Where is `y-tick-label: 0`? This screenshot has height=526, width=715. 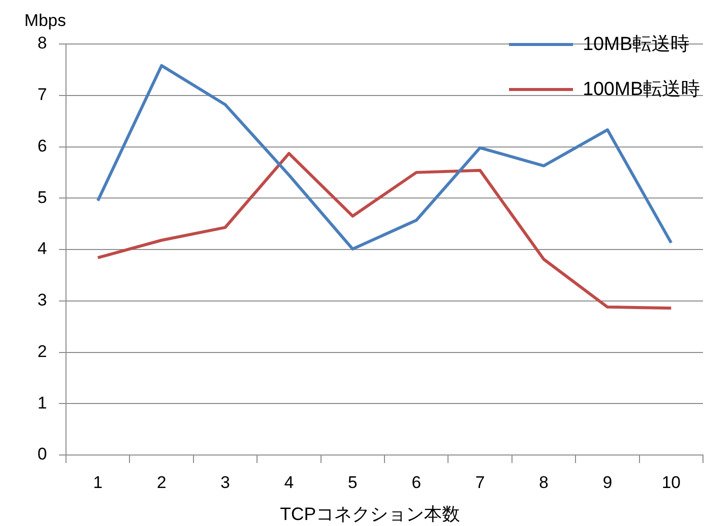 y-tick-label: 0 is located at coordinates (42, 454).